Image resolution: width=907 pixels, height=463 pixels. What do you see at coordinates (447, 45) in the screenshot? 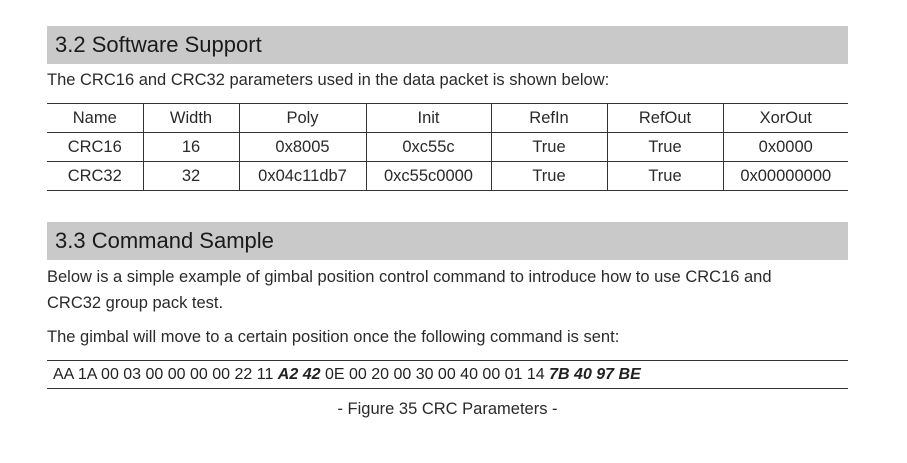
I see `section-heading-software-support: 3.2 Software Support` at bounding box center [447, 45].